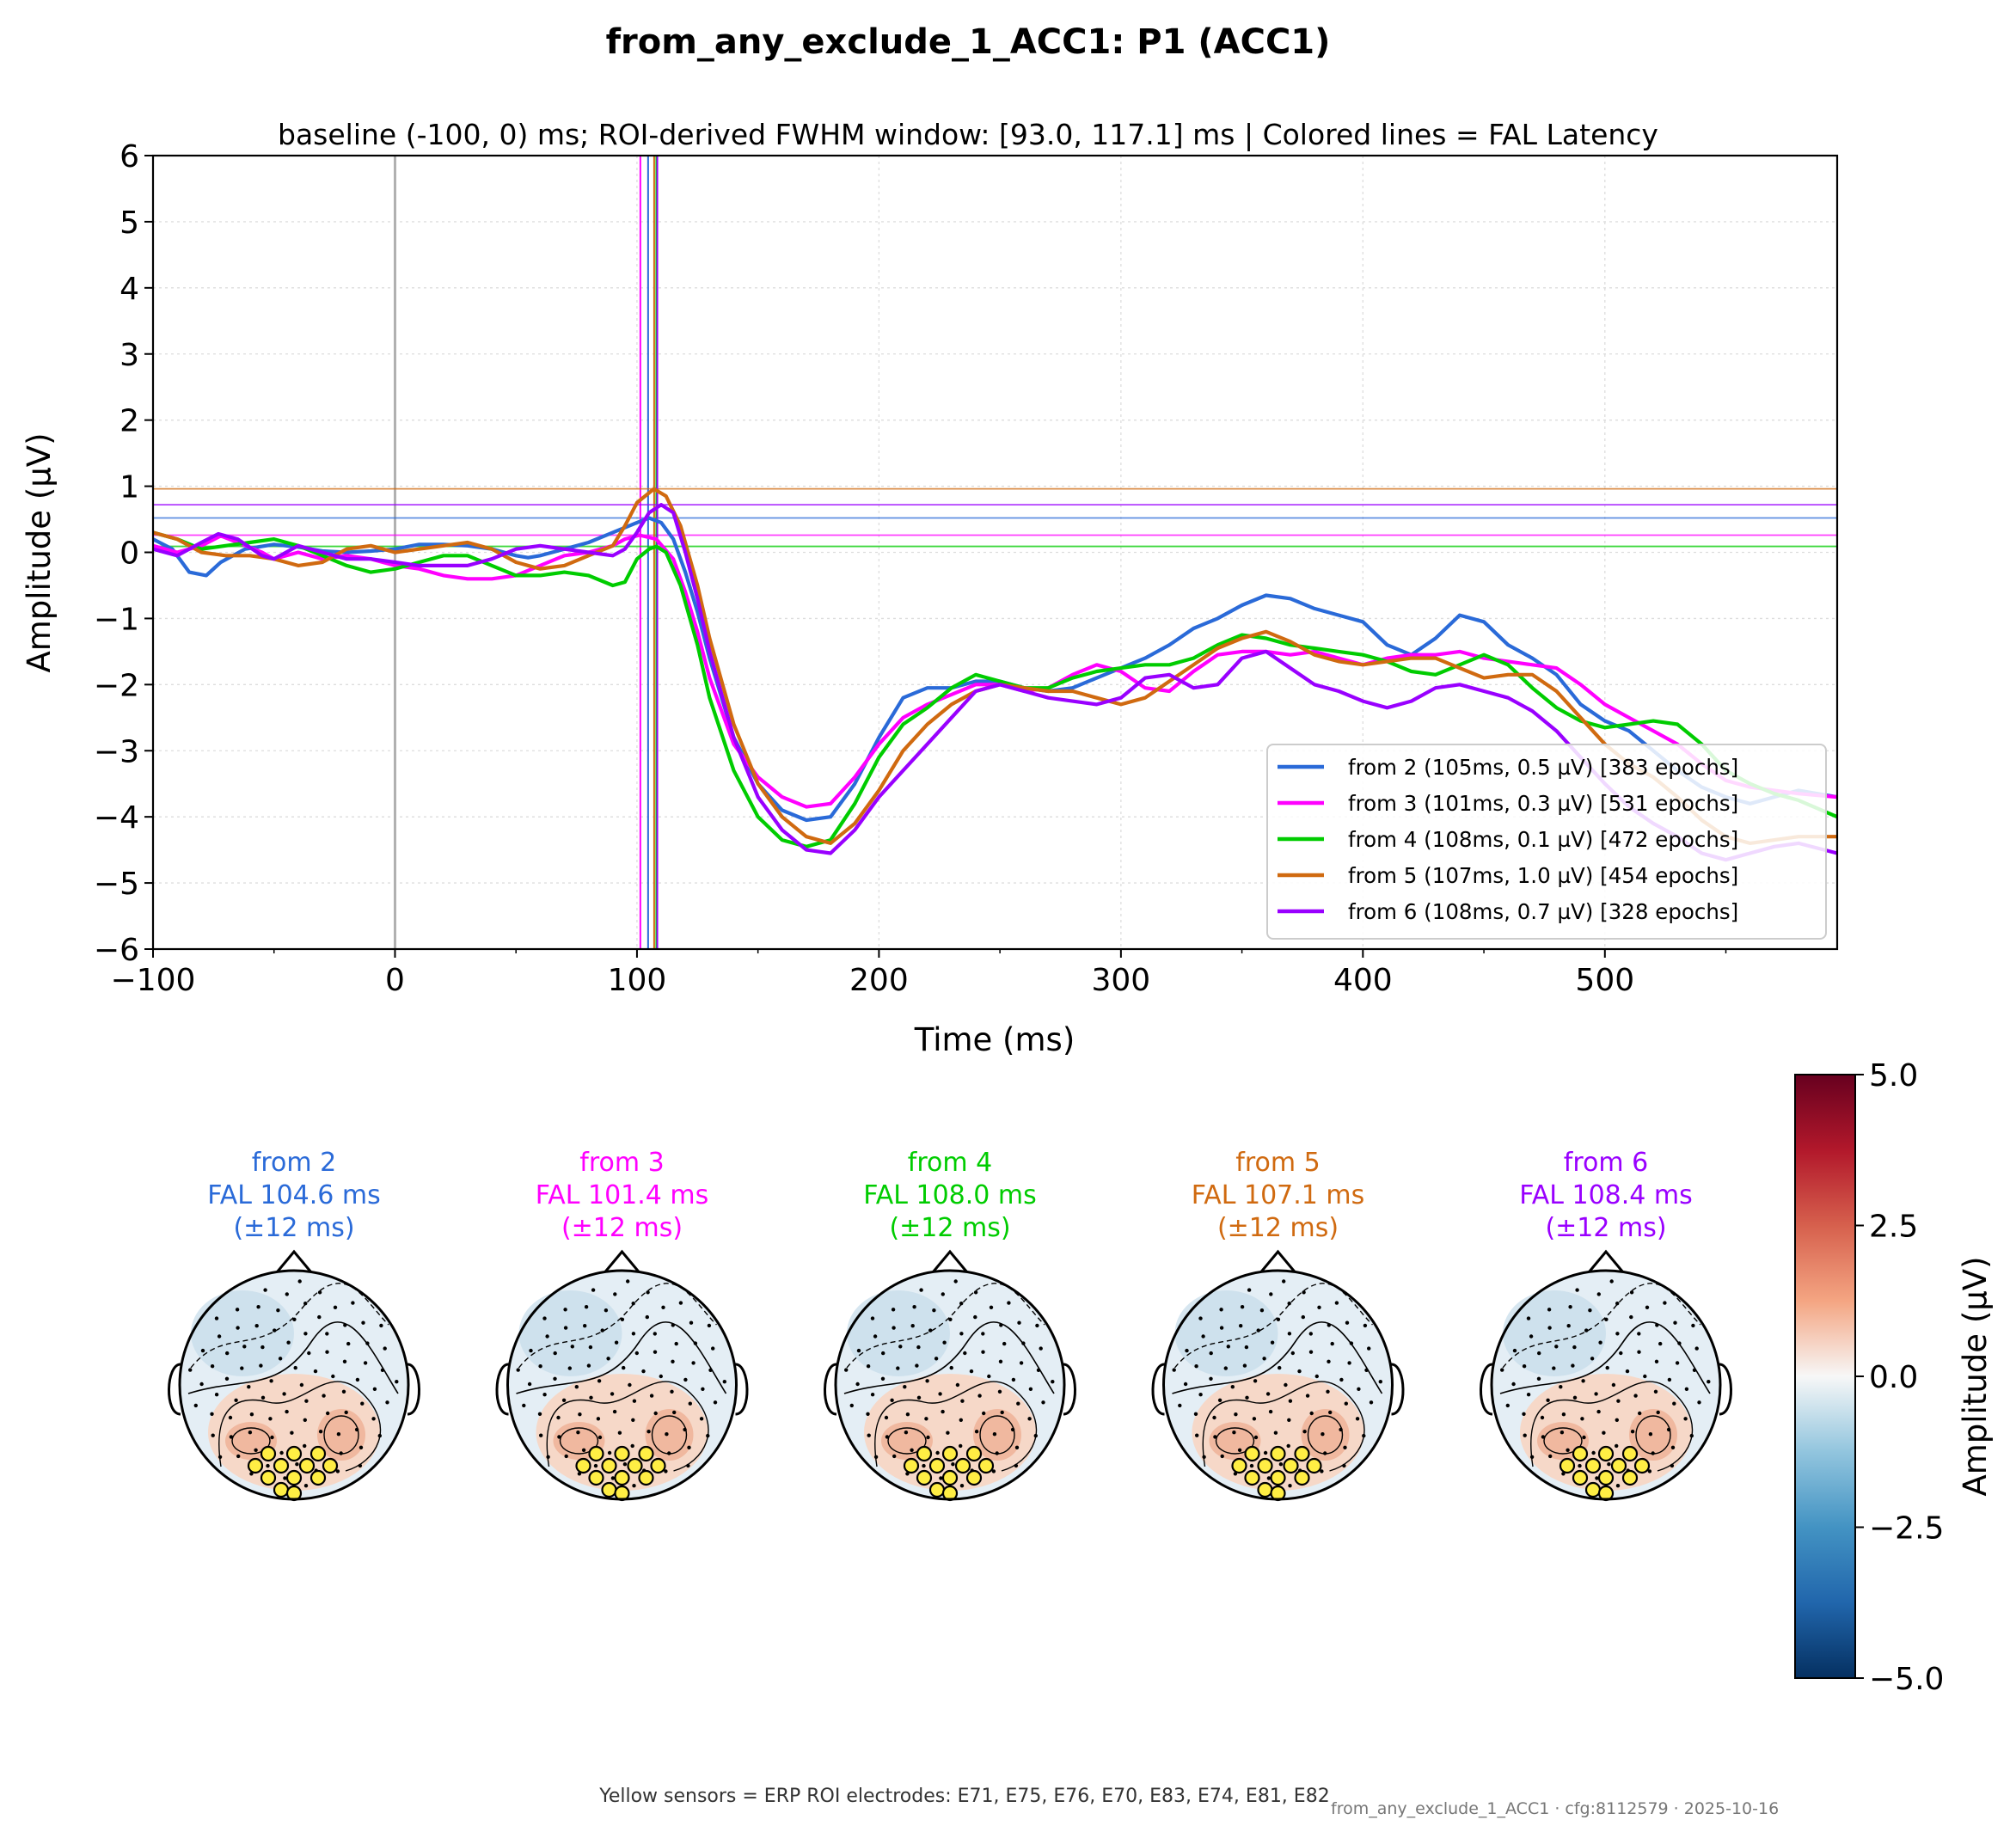 The image size is (2016, 1838). Describe the element at coordinates (129, 554) in the screenshot. I see `y-tick-label: 0` at that location.